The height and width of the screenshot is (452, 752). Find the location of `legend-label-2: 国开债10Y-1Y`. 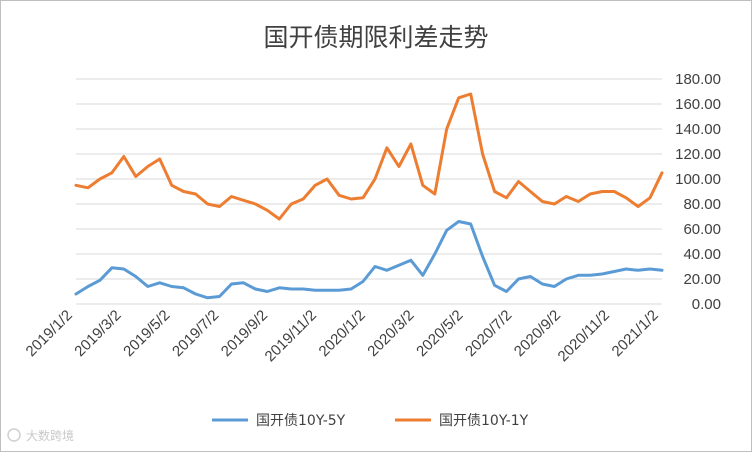

legend-label-2: 国开债10Y-1Y is located at coordinates (484, 421).